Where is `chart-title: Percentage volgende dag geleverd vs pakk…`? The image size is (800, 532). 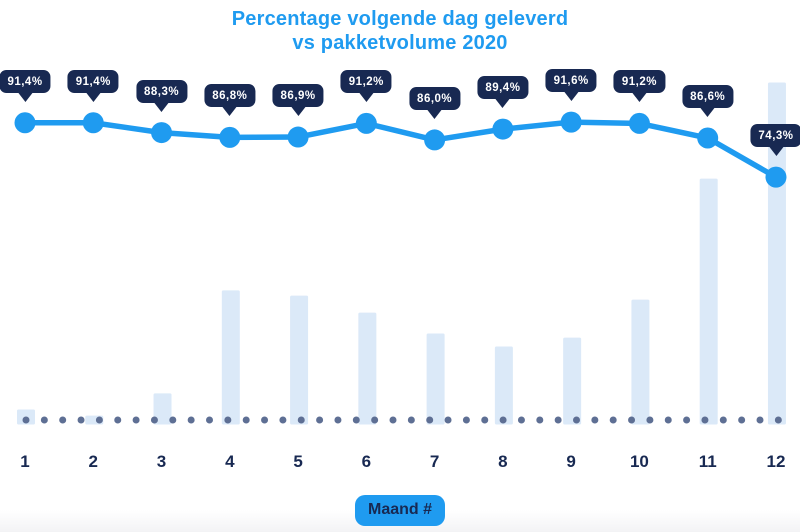
chart-title: Percentage volgende dag geleverd vs pakk… is located at coordinates (400, 31).